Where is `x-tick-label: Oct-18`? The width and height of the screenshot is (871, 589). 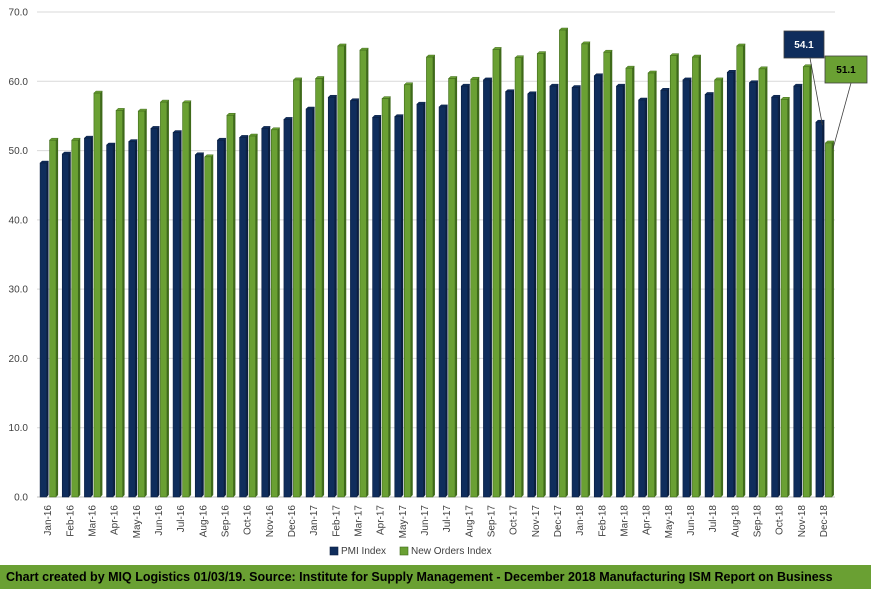
x-tick-label: Oct-18 is located at coordinates (780, 520).